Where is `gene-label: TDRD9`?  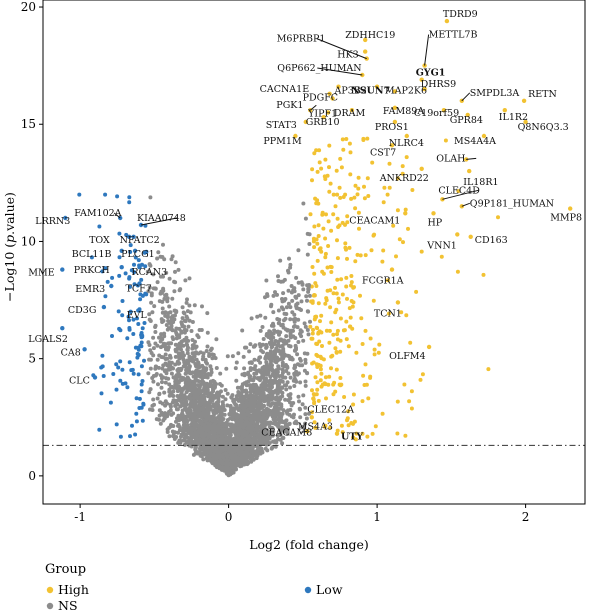
gene-label: TDRD9 is located at coordinates (460, 14).